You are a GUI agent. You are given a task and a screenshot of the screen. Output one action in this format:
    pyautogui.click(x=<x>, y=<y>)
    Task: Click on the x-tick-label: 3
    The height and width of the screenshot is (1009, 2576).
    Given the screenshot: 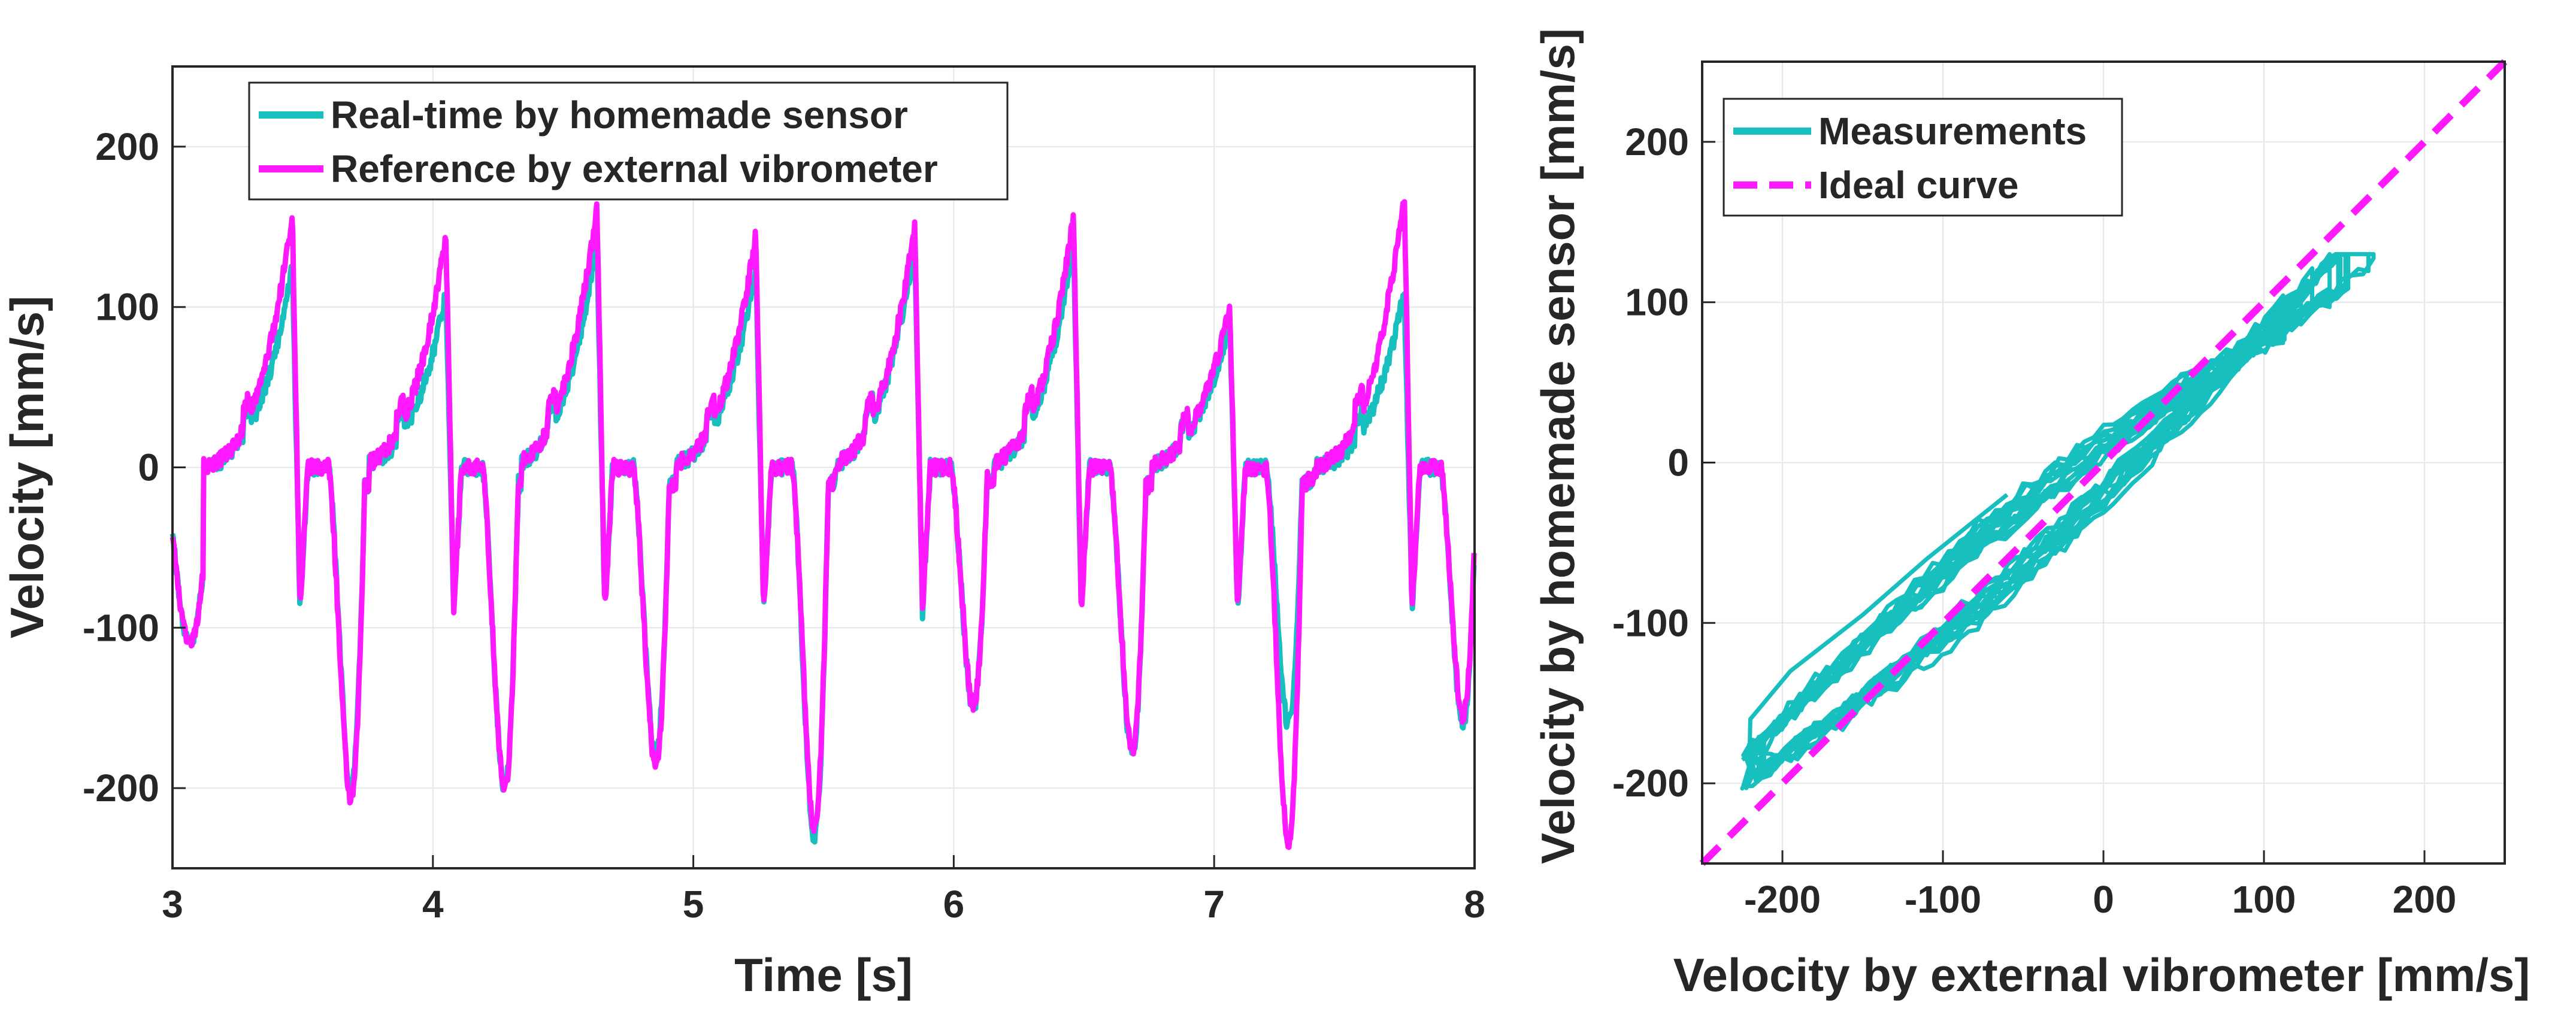 What is the action you would take?
    pyautogui.click(x=172, y=904)
    